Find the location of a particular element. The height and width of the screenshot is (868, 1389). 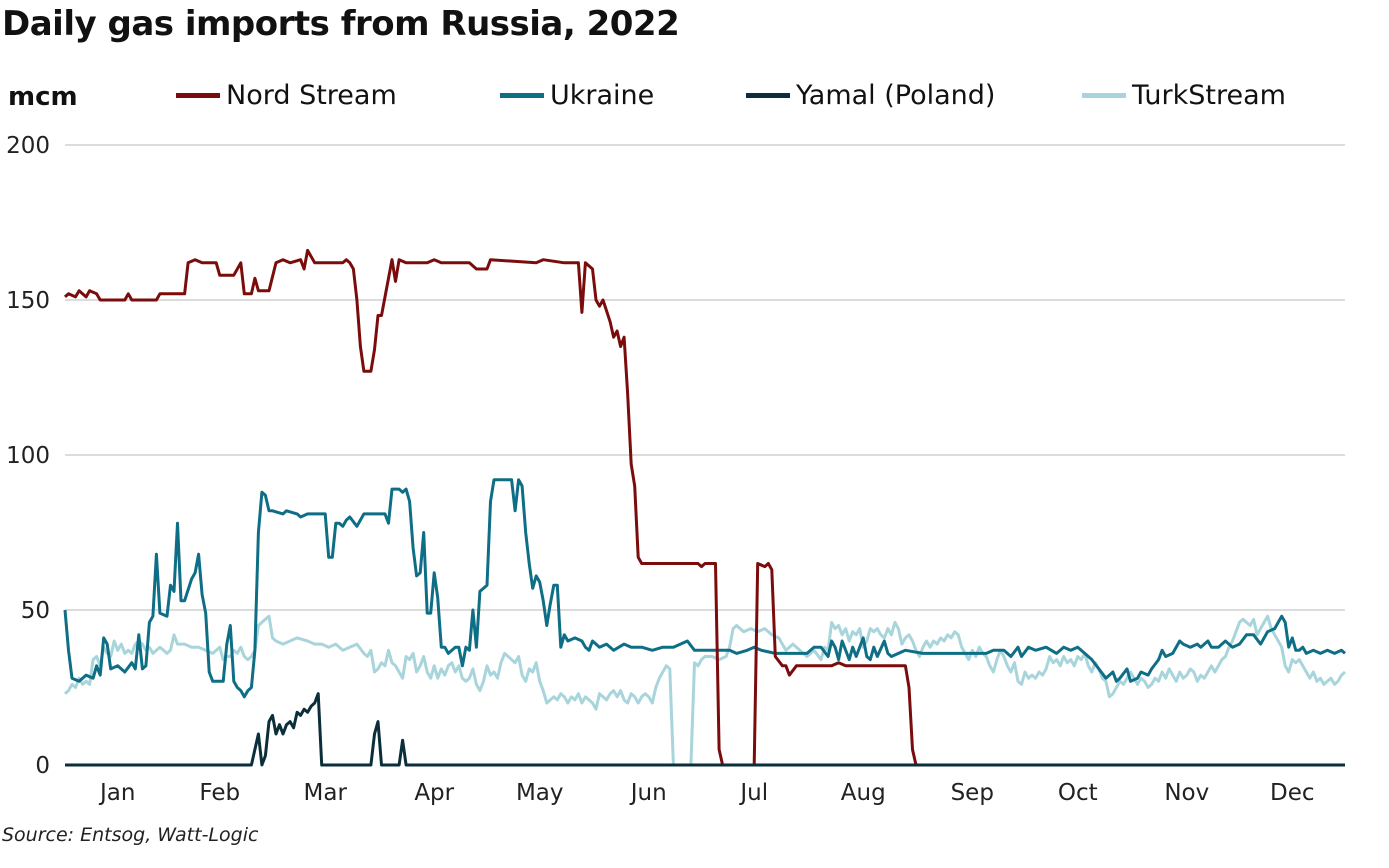

legend-label-nord-stream: Nord Stream is located at coordinates (311, 95).